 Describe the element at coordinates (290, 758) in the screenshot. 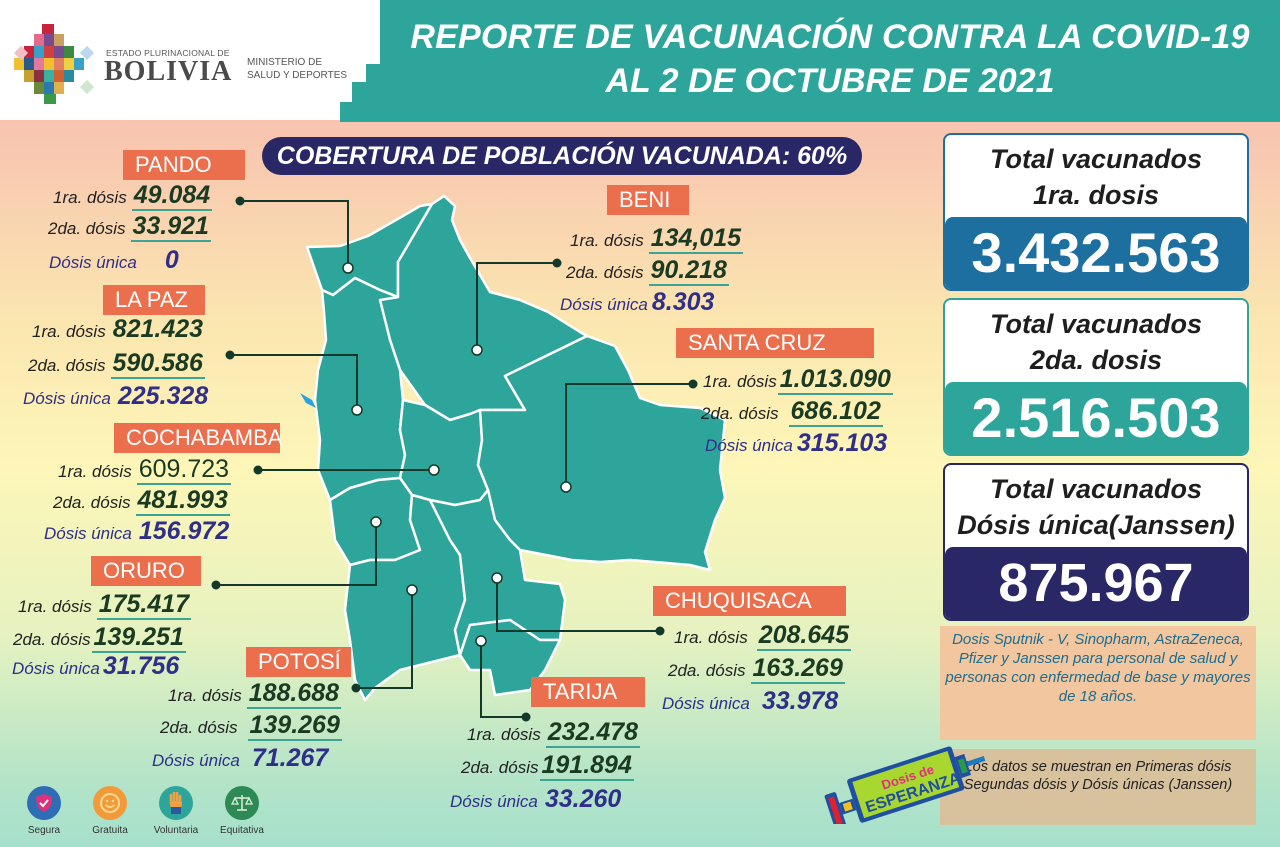

I see `potosi-single-value: 71.267` at that location.